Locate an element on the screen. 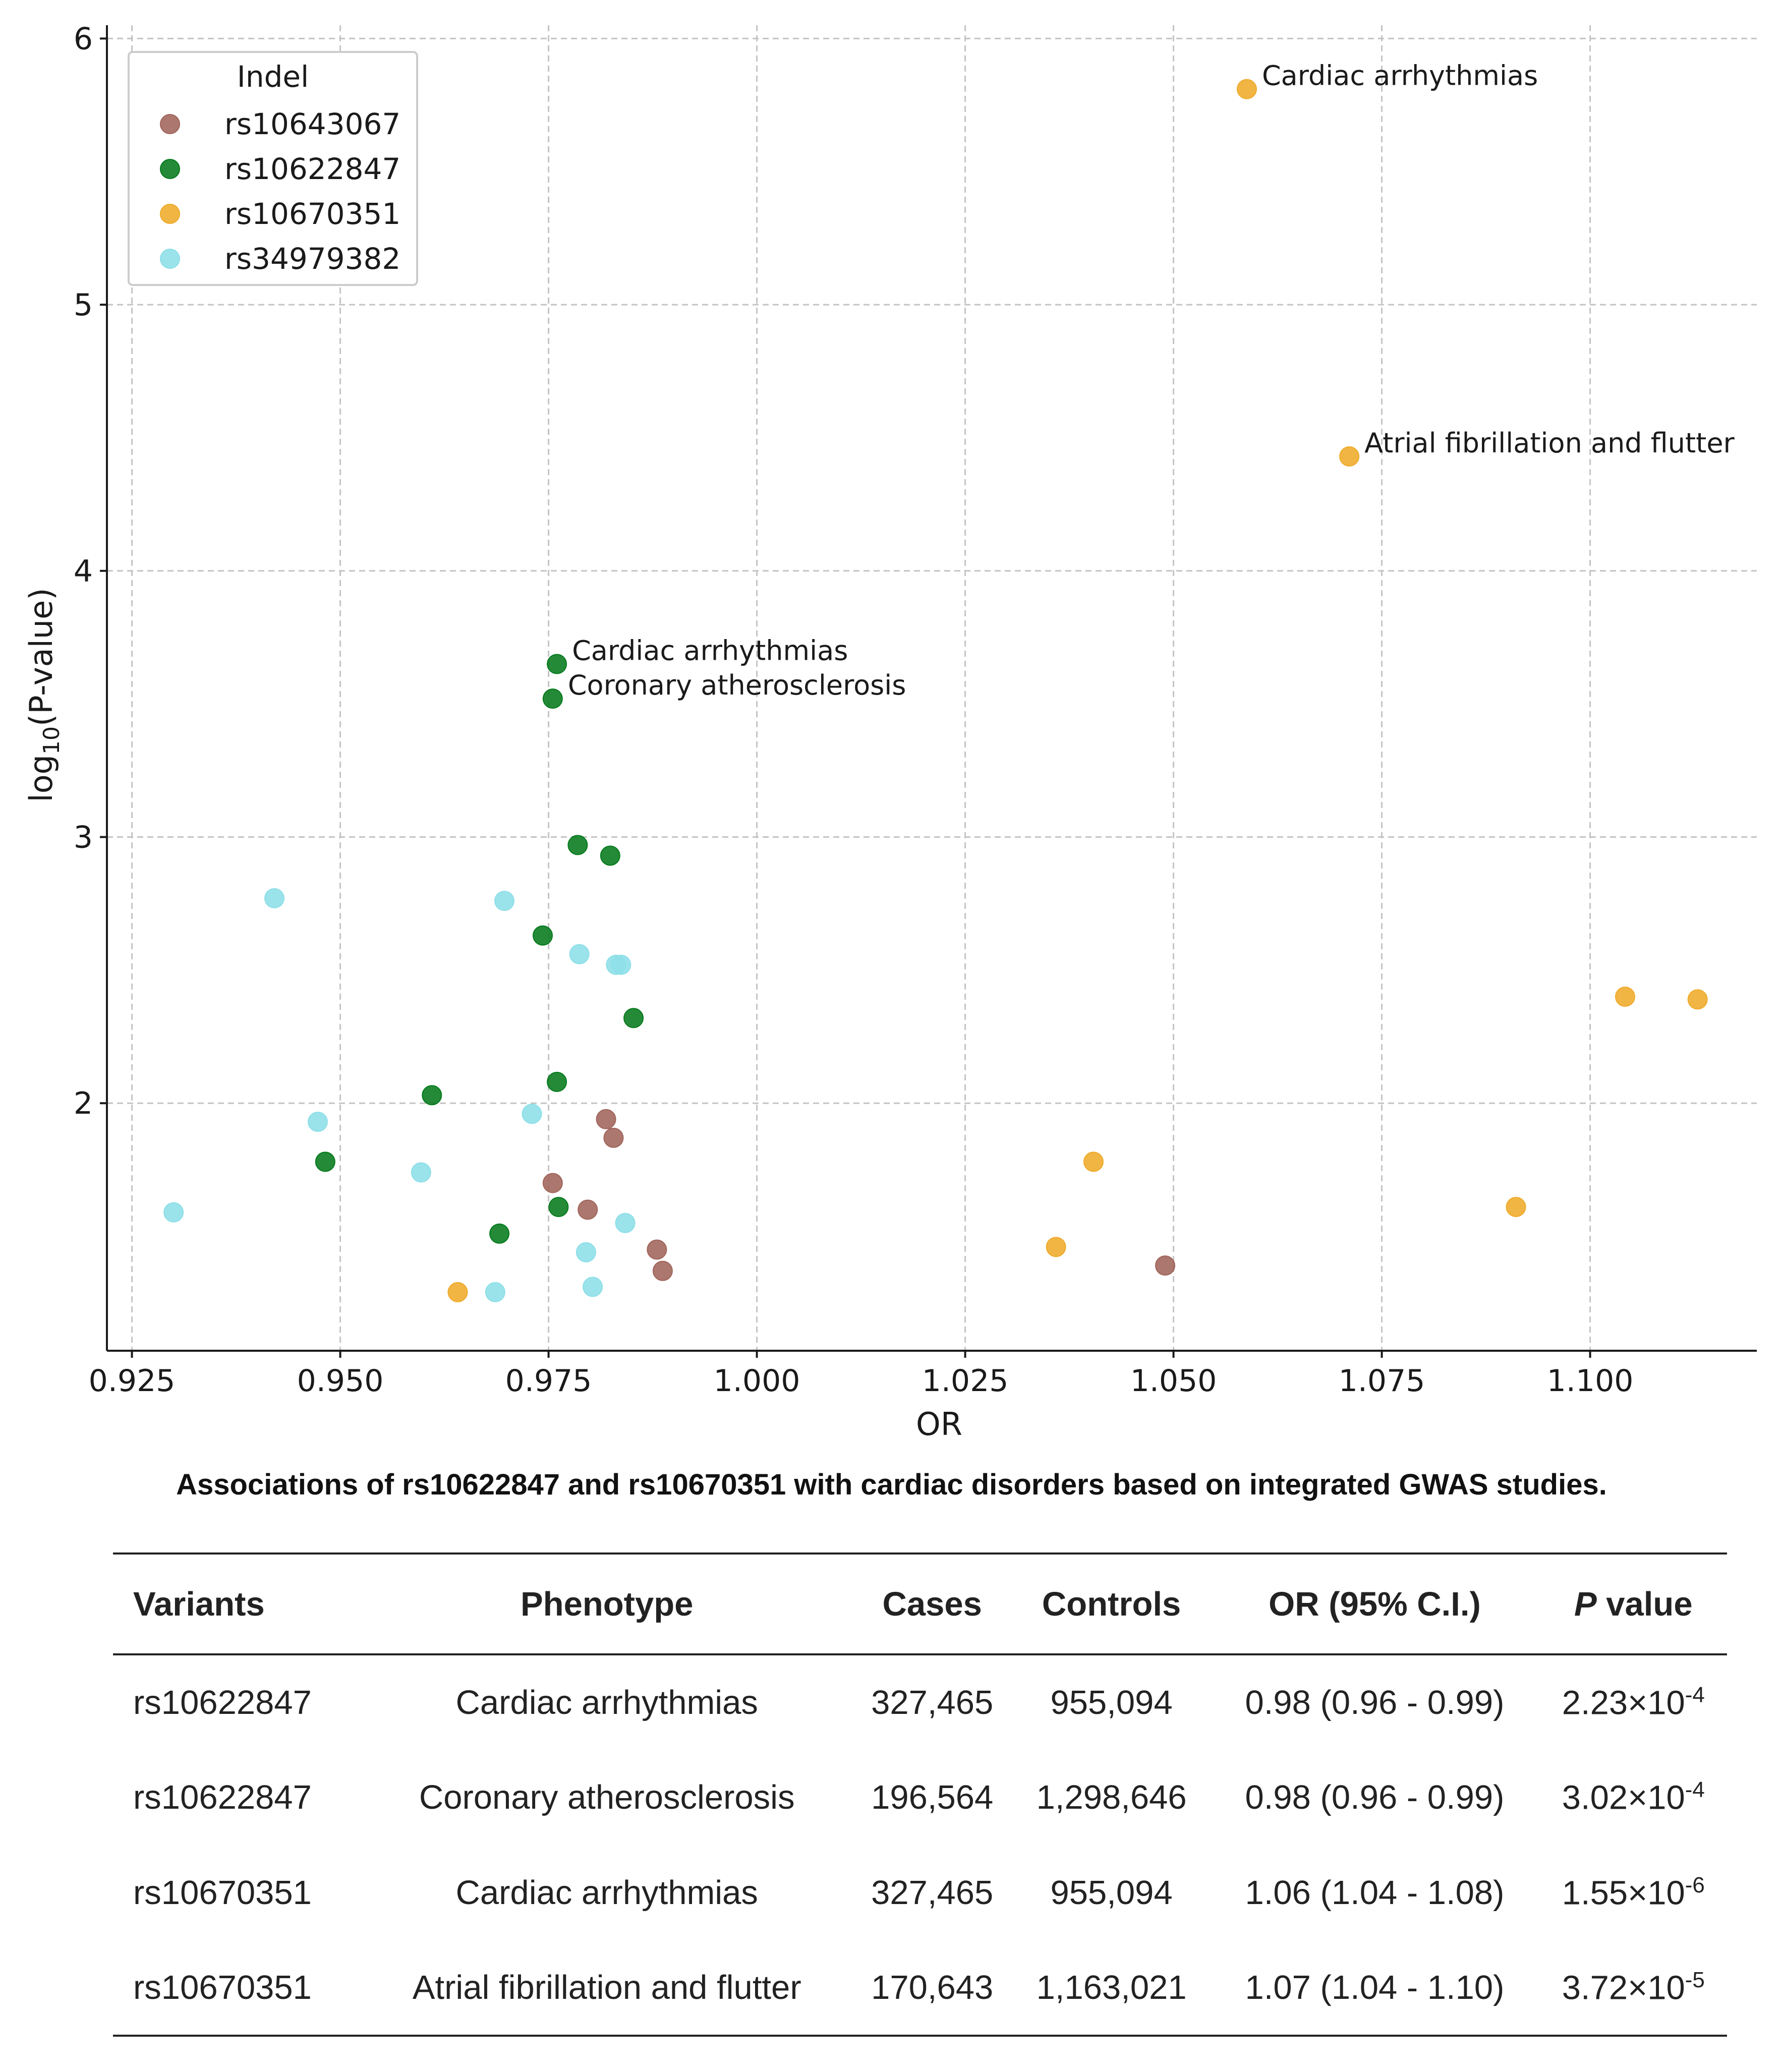 Image resolution: width=1783 pixels, height=2072 pixels. x-tick-label: 1.100 is located at coordinates (1590, 1381).